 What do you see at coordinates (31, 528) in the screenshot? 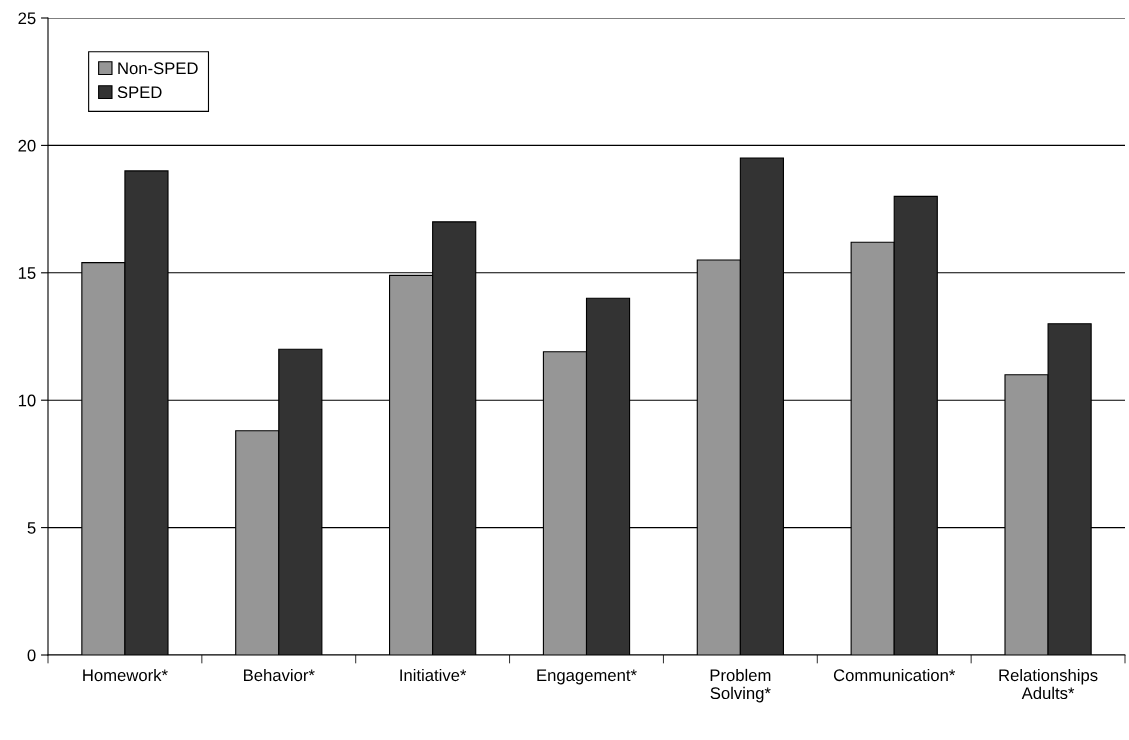
I see `y-tick-label: 5` at bounding box center [31, 528].